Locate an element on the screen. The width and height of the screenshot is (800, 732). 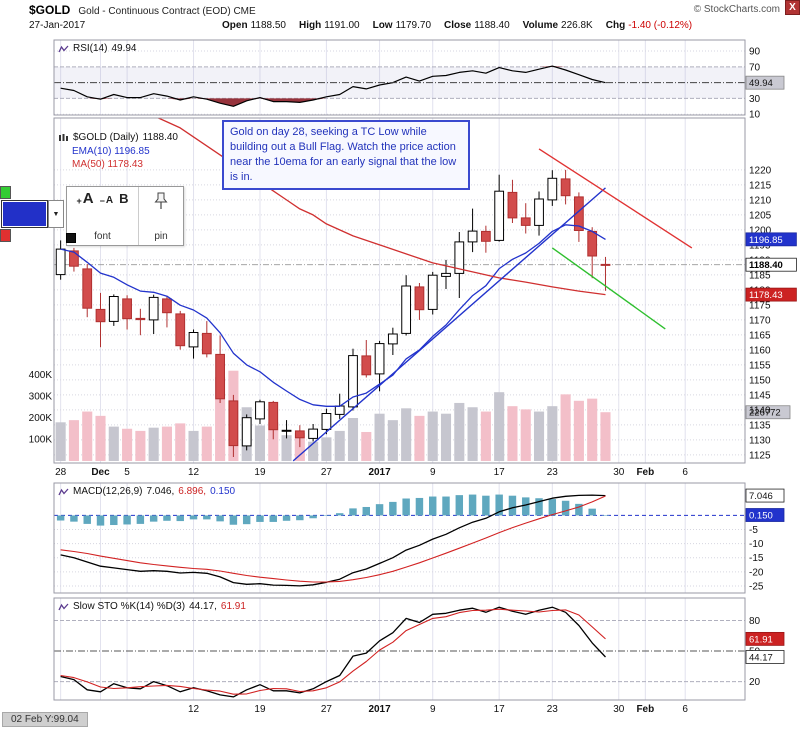
x-axis-main: 28 Dec 5 12 19 27 2017 9 17 23 30 Feb 6 is located at coordinates (371, 472).